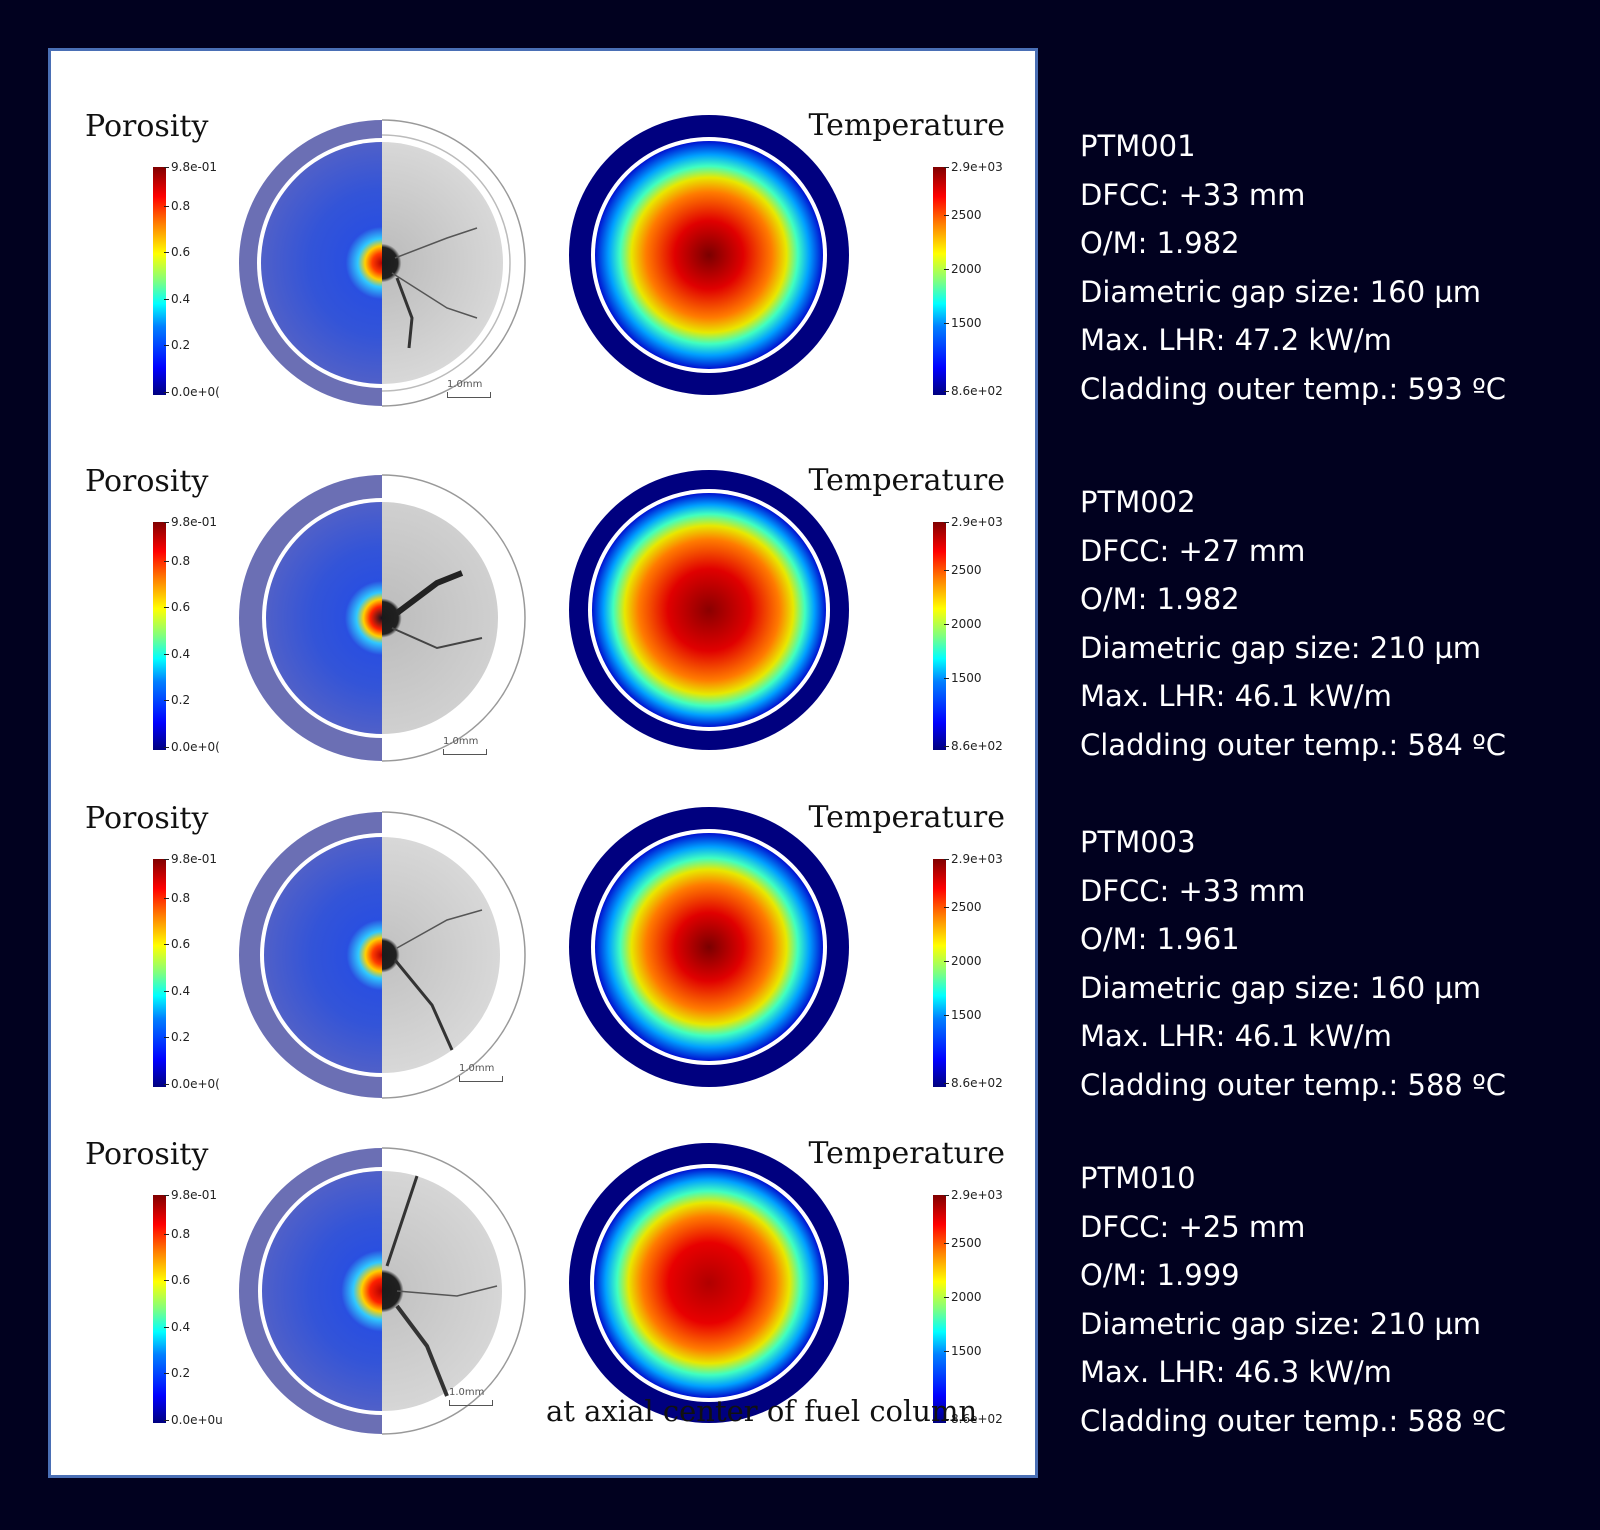 This screenshot has width=1600, height=1530. Describe the element at coordinates (1160, 1275) in the screenshot. I see `specimen-om: O/M: 1.999` at that location.